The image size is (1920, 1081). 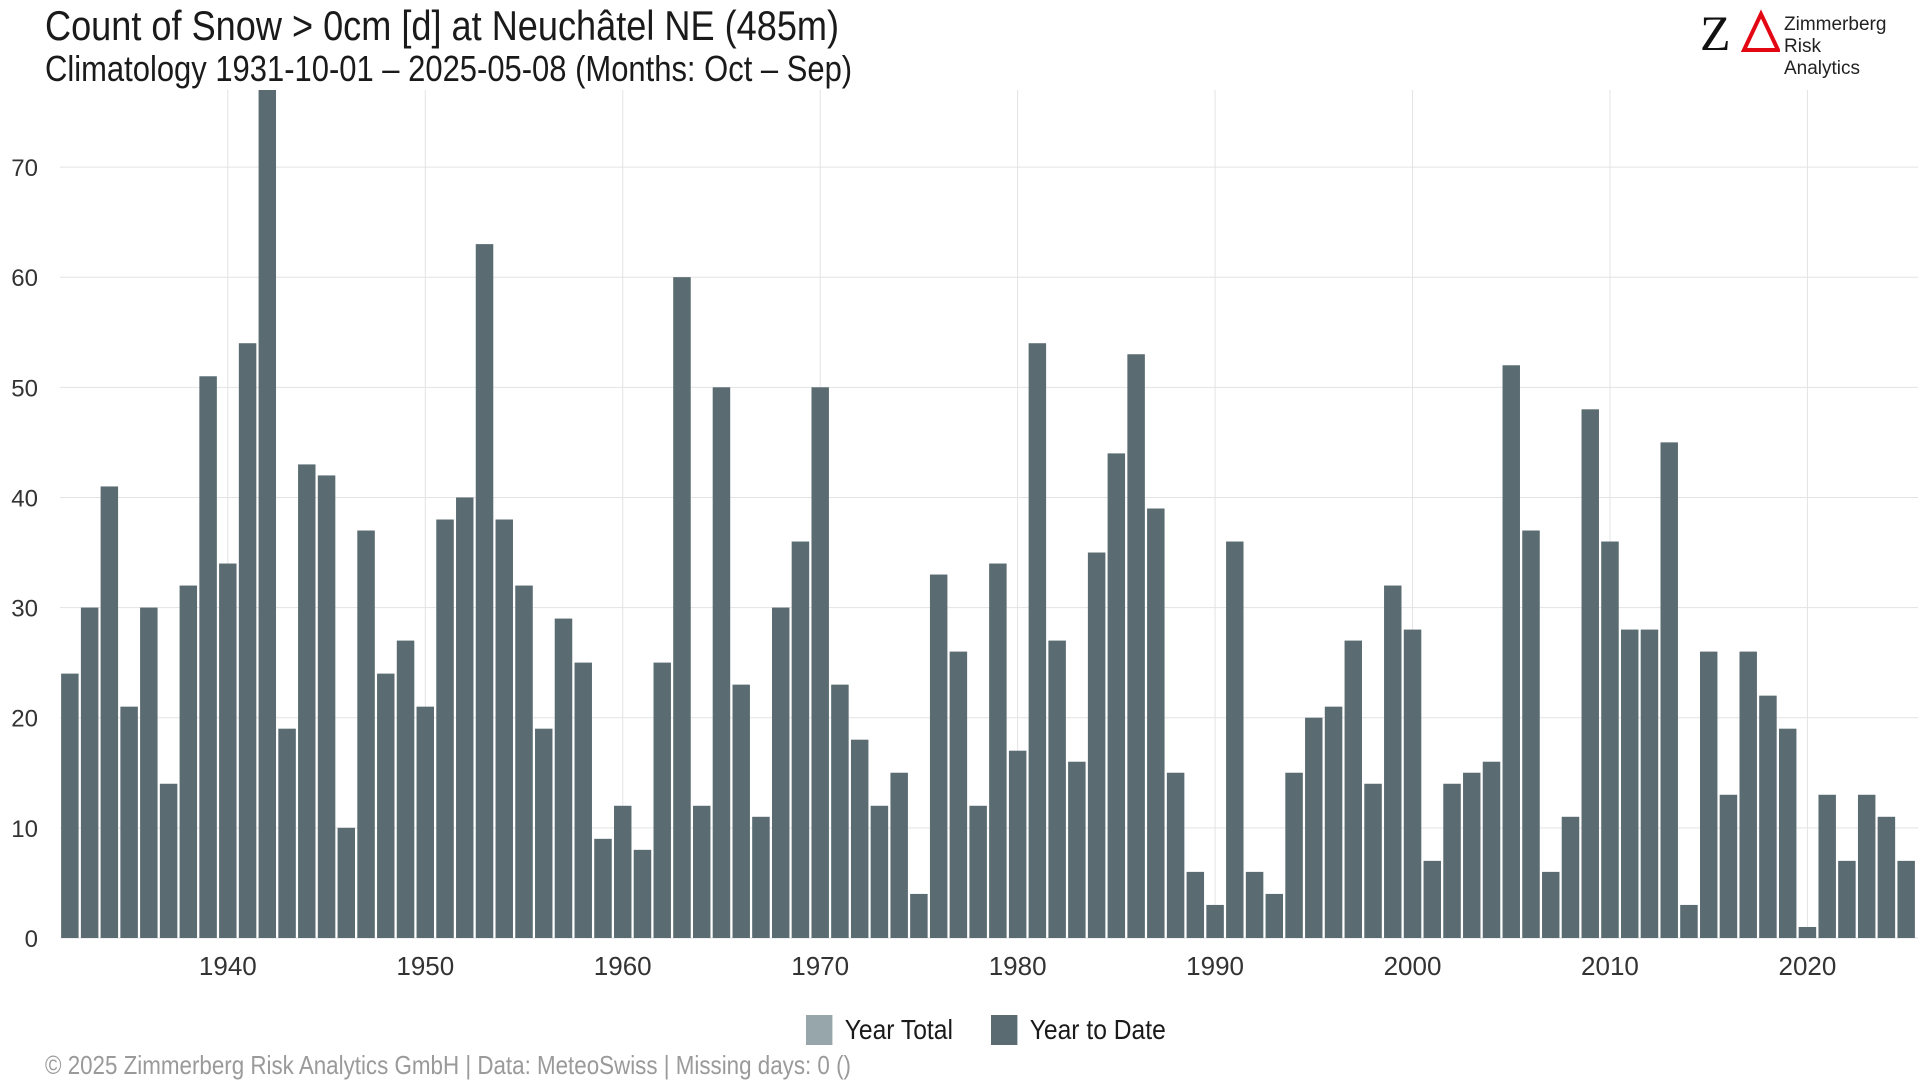 I want to click on y-tick-labels: 0 10 20 30 40 50 60 70, so click(x=24, y=554).